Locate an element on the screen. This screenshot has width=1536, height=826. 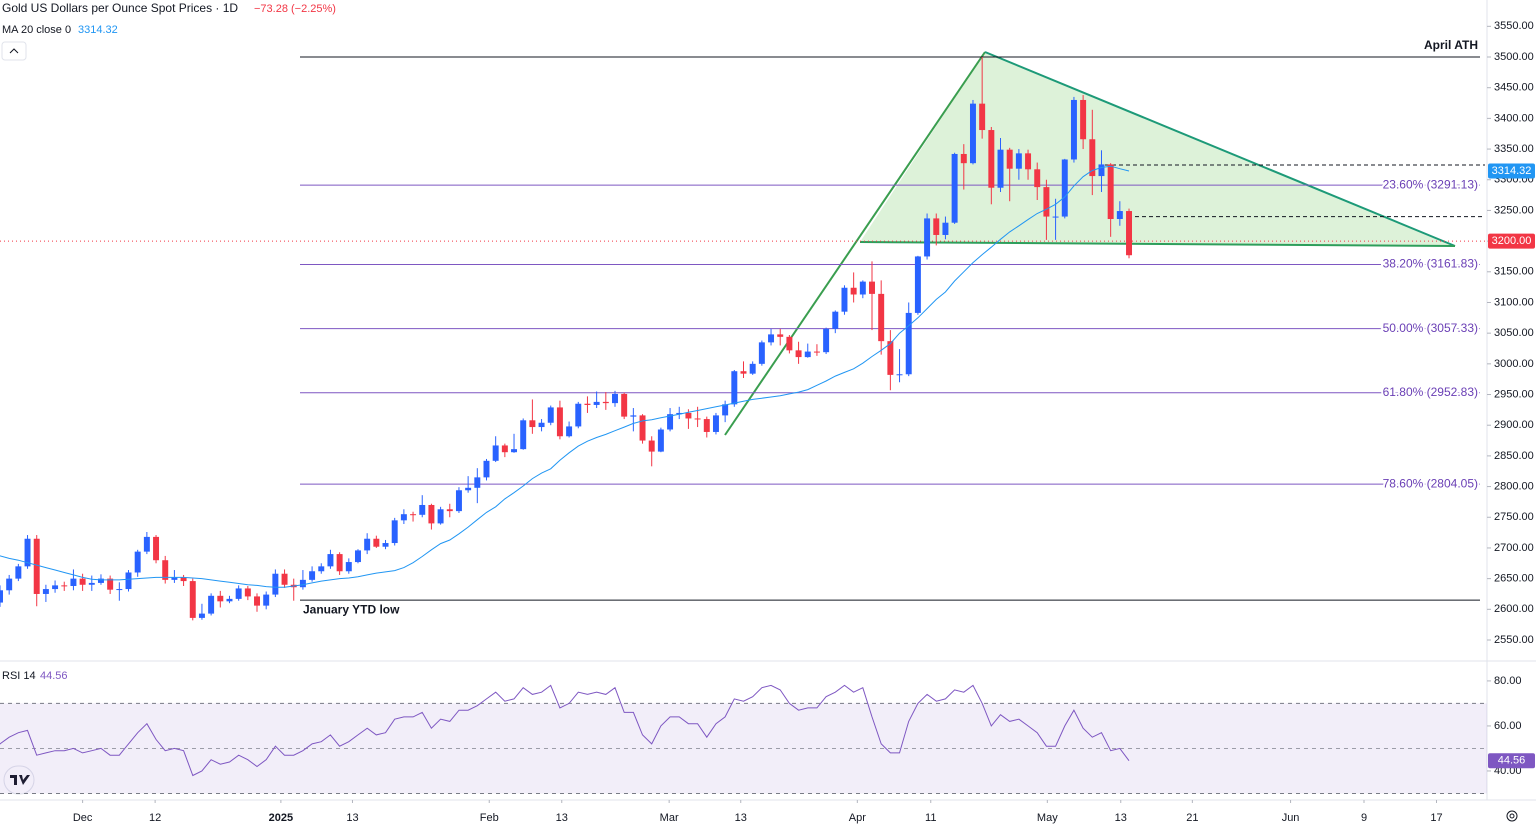
ma-badge: 3314.32 is located at coordinates (1512, 171).